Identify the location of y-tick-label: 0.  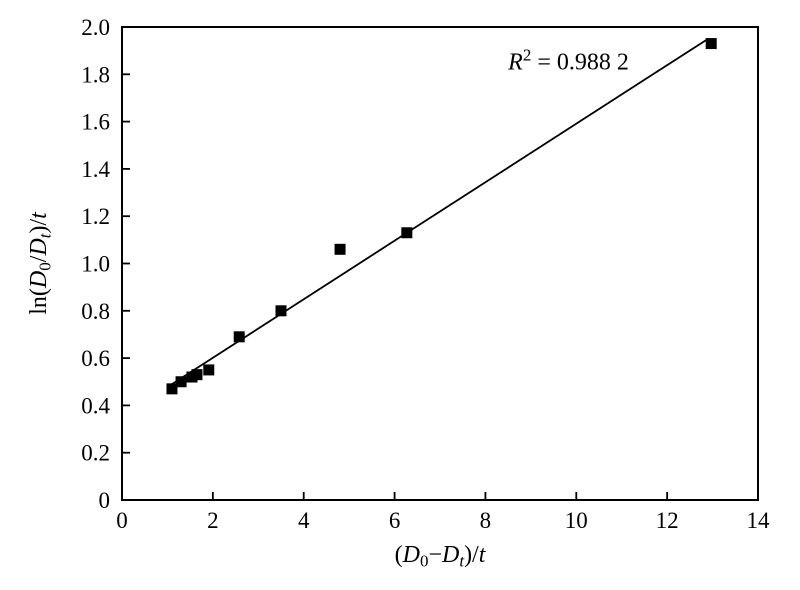
(105, 500).